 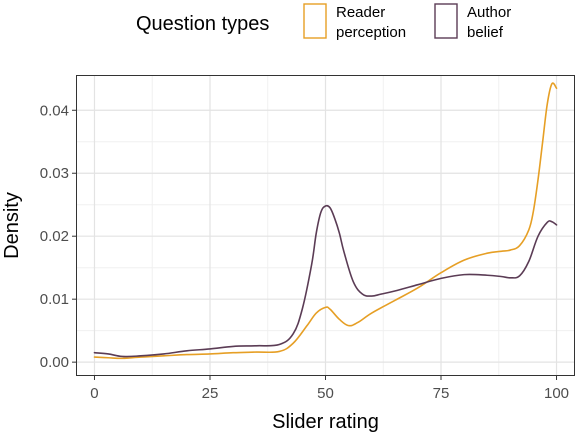 I want to click on x-axis: 0 25 50 75 100, so click(x=329, y=389).